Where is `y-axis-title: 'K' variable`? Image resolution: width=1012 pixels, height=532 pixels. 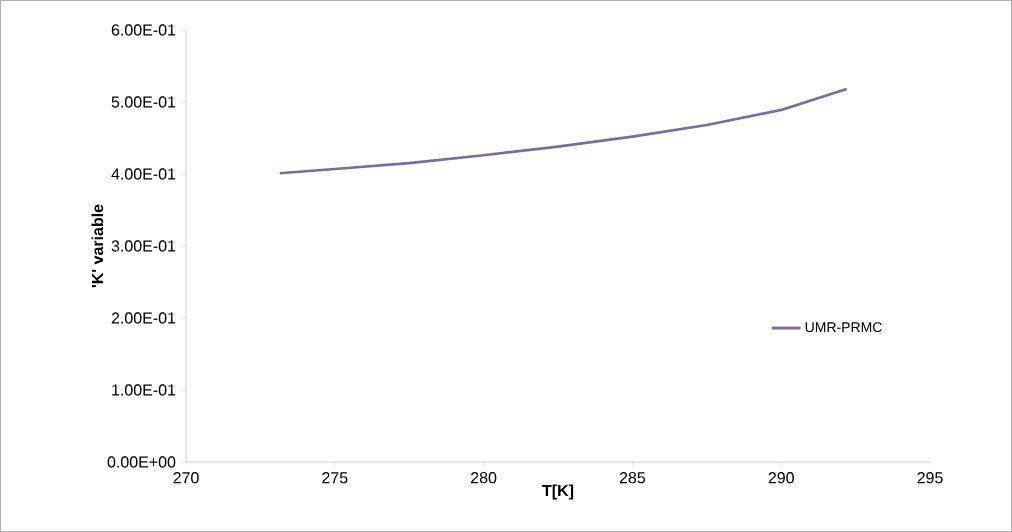
y-axis-title: 'K' variable is located at coordinates (97, 246).